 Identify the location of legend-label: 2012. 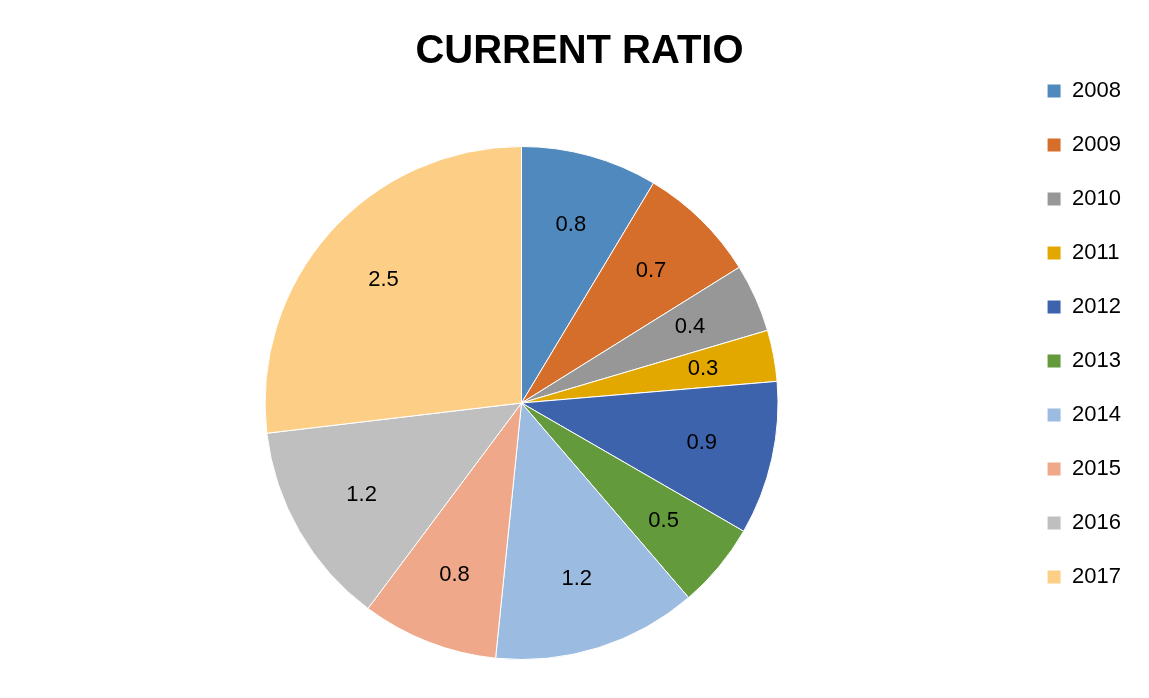
(1097, 306).